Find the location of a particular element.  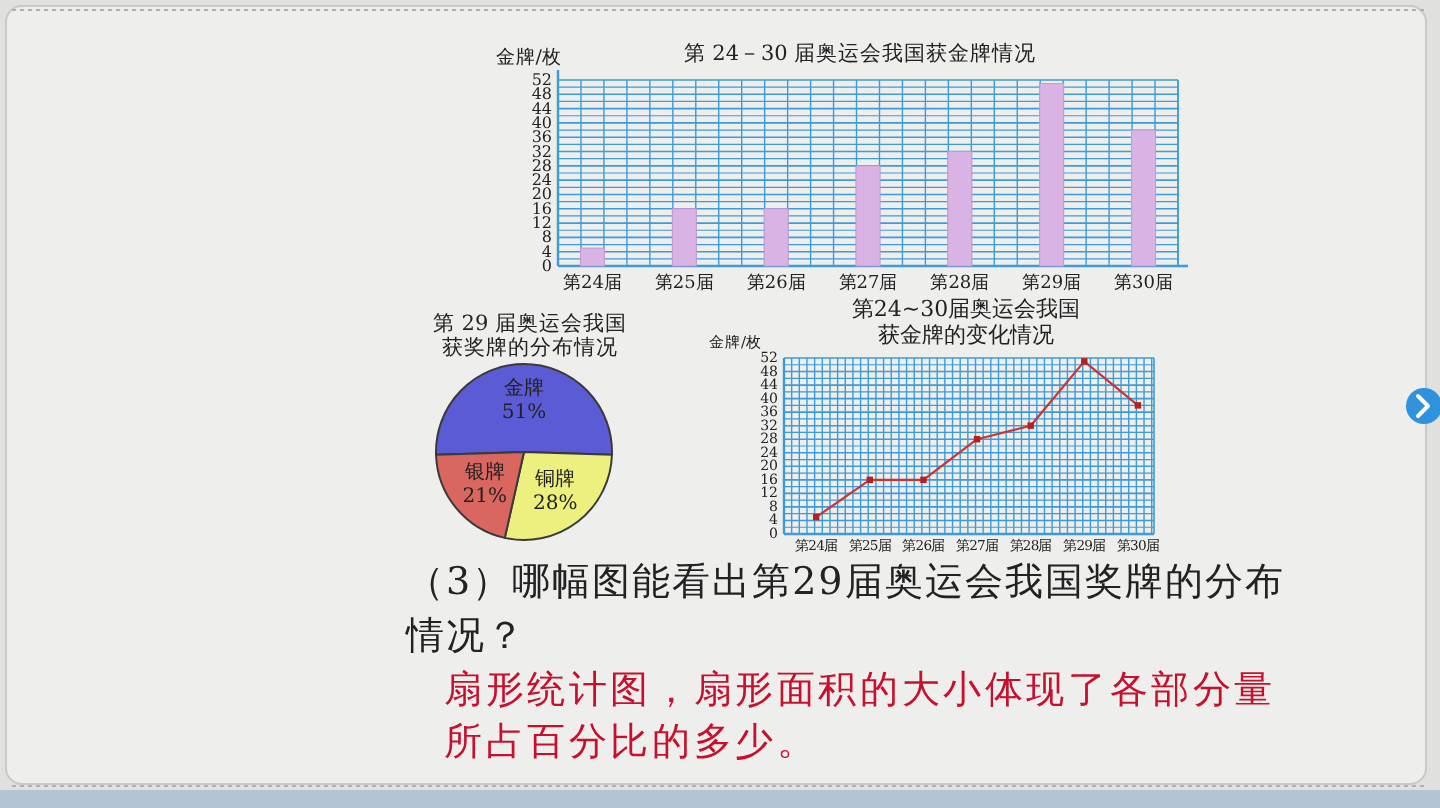

y-tick-label: 12 is located at coordinates (541, 223).